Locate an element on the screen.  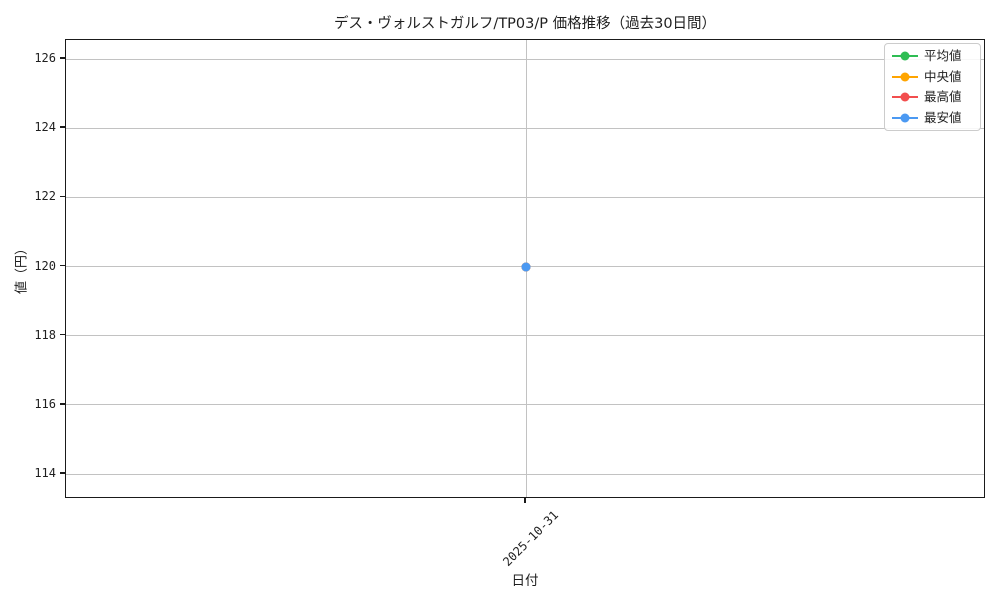
legend-item-1: 中央値 is located at coordinates (932, 76).